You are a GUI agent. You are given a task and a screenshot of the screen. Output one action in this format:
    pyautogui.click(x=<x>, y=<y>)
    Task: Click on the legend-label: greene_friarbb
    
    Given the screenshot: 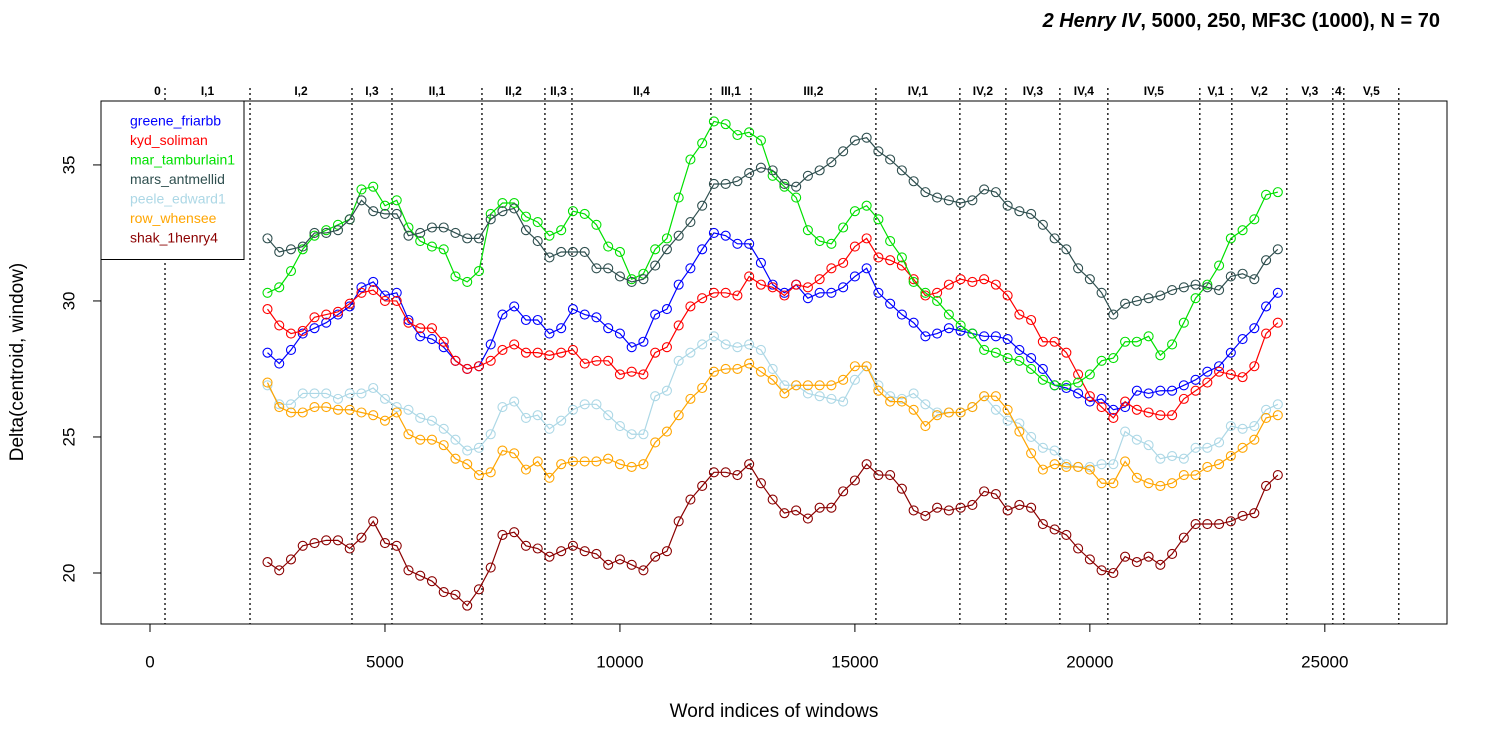 What is the action you would take?
    pyautogui.click(x=175, y=121)
    